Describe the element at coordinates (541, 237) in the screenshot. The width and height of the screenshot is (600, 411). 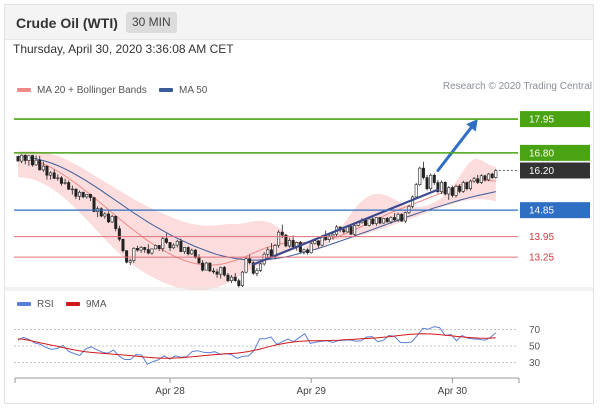
I see `support-2-label: 13.95` at that location.